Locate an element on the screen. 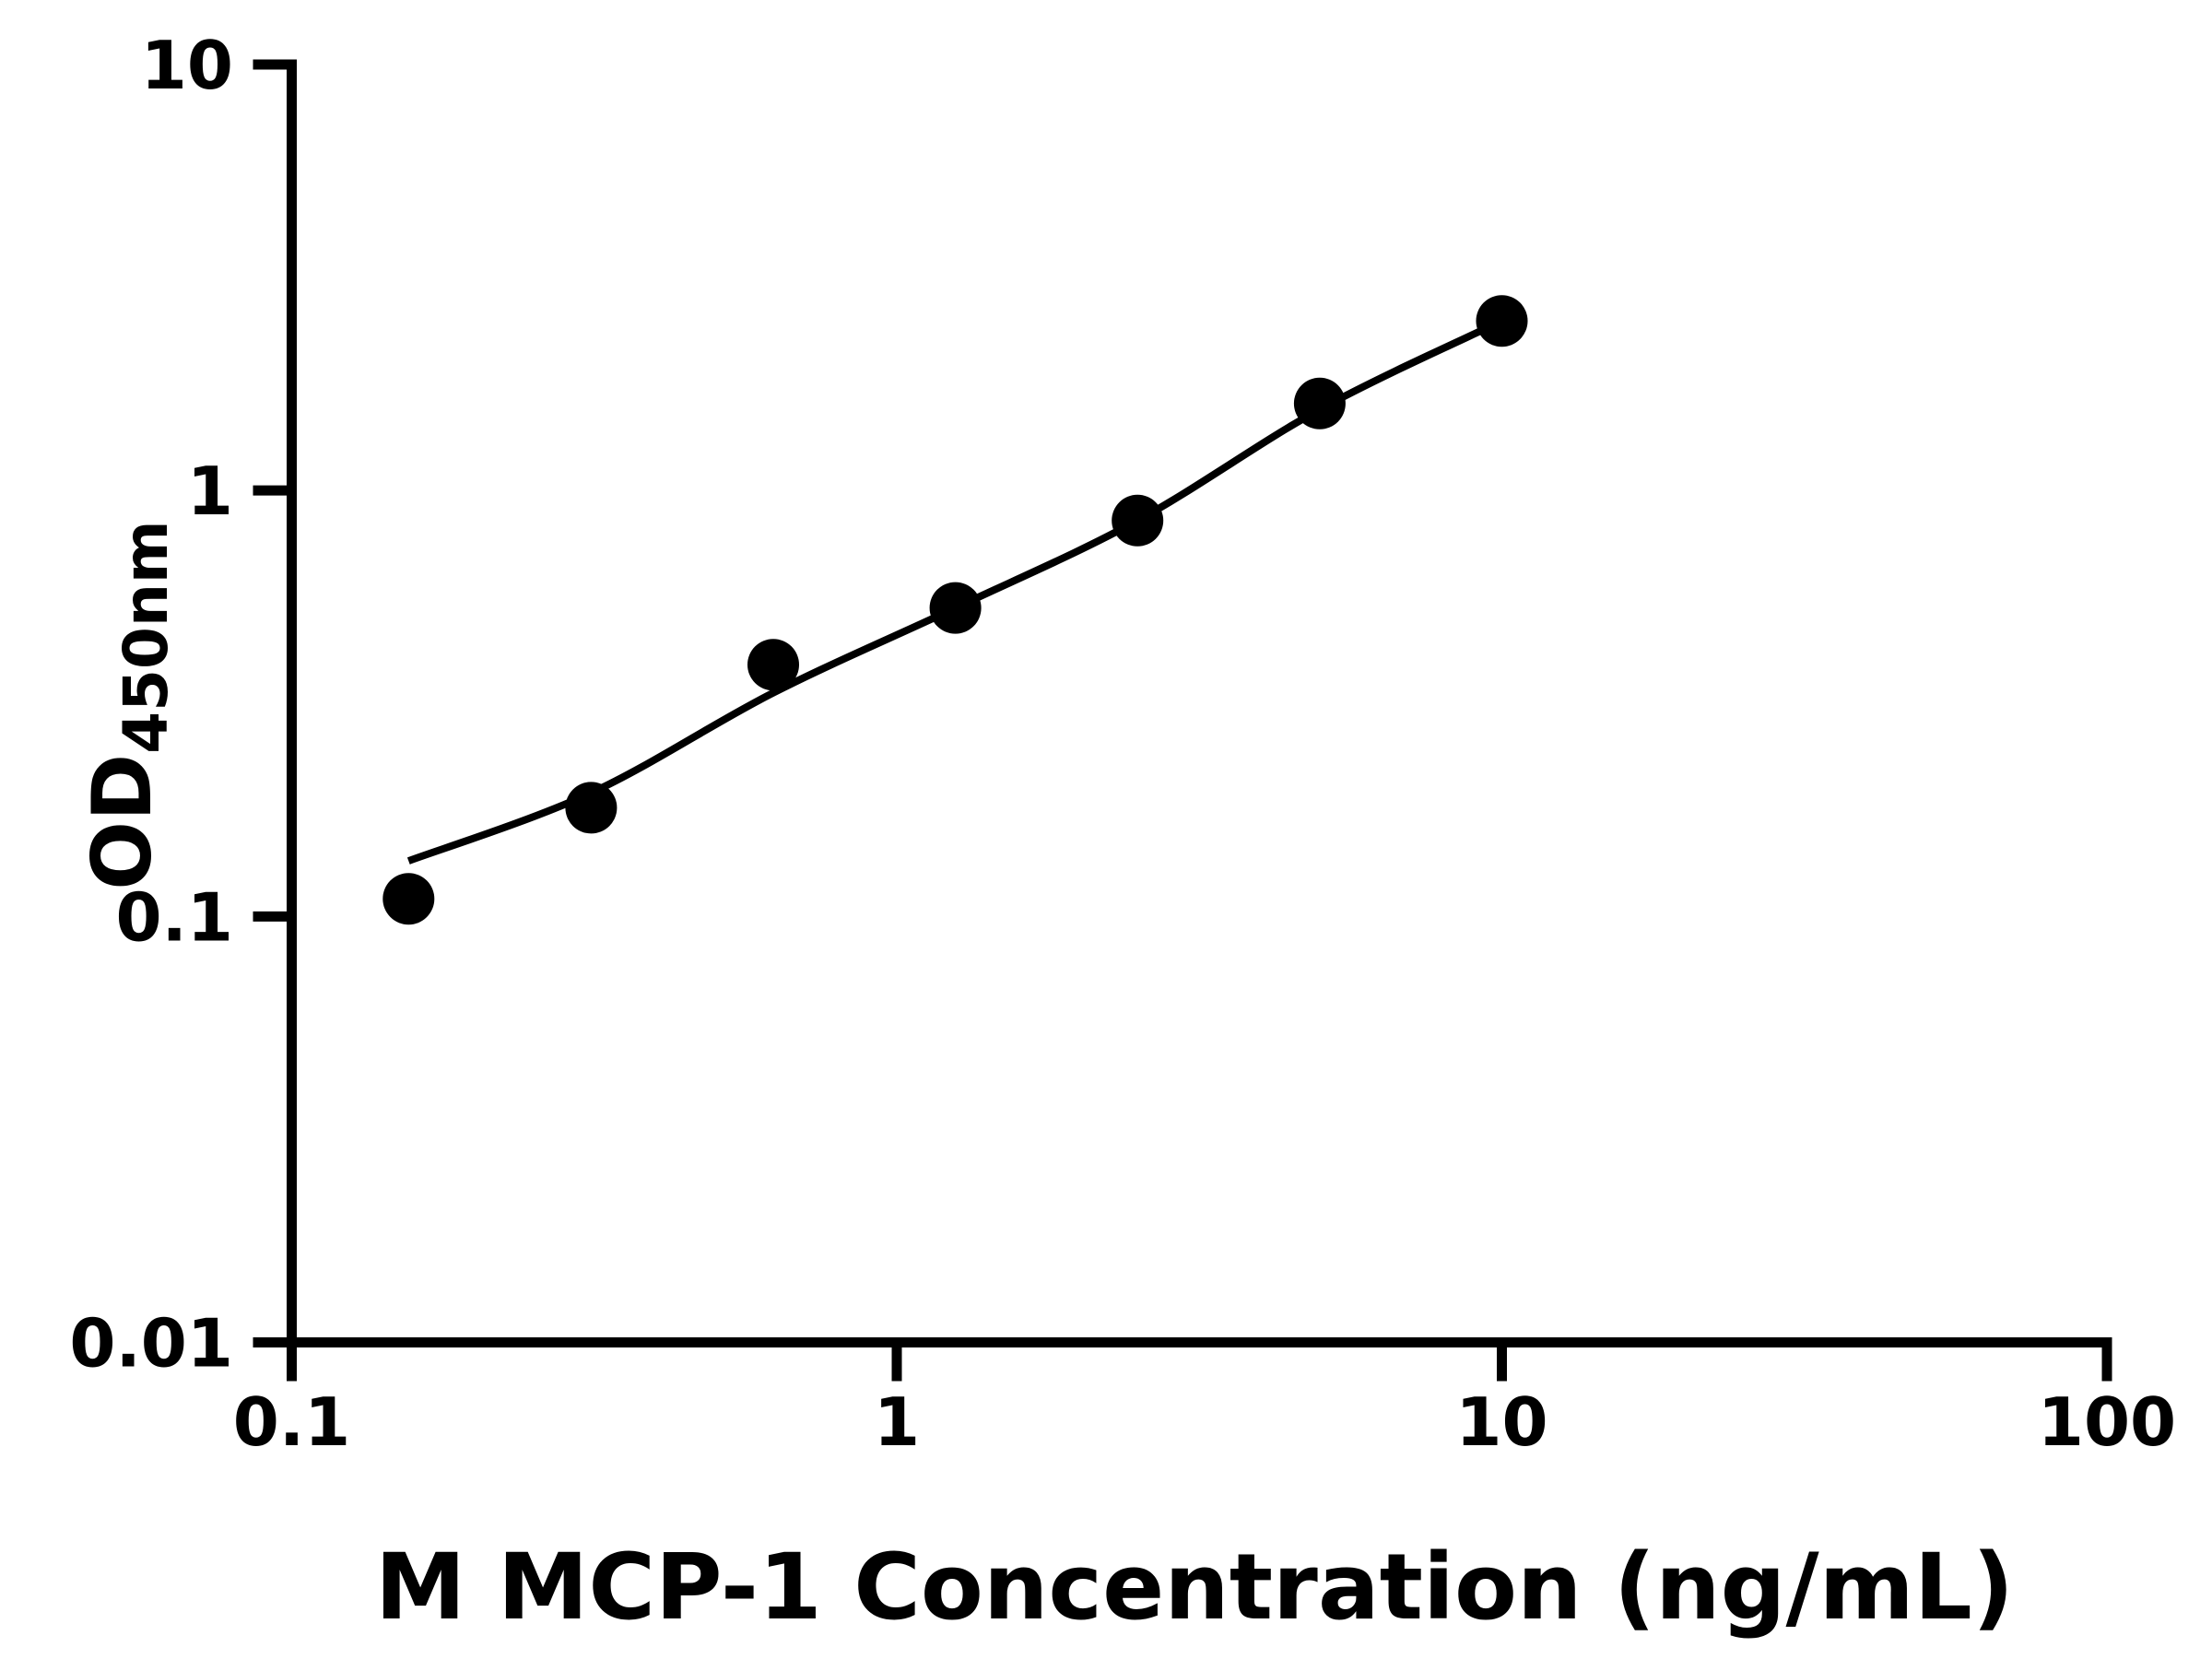 The height and width of the screenshot is (1659, 2212). x-tick-label: 0.1 is located at coordinates (292, 1422).